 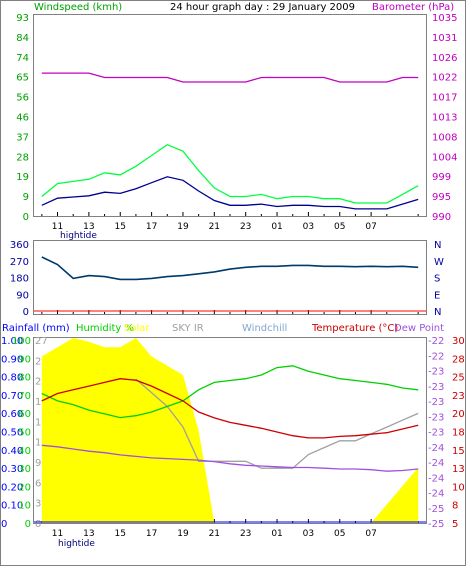 I want to click on rainfall-tick-label: 0.20, so click(x=12, y=487).